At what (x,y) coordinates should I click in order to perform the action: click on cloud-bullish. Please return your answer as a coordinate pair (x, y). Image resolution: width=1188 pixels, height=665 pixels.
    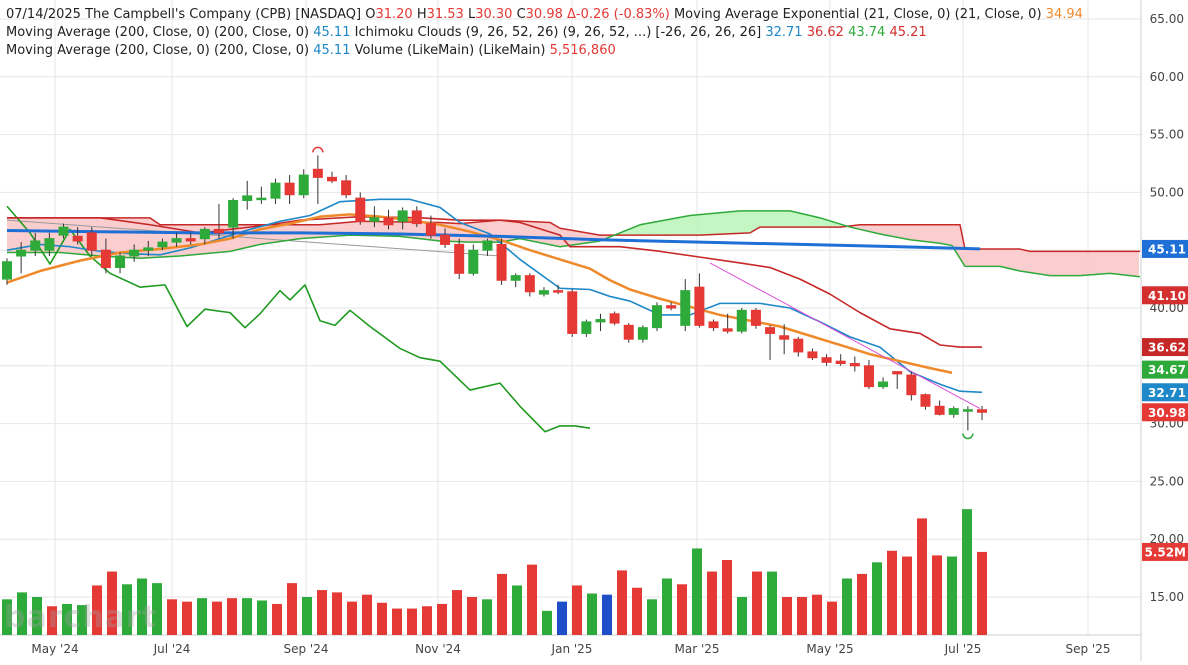
    Looking at the image, I should click on (732, 223).